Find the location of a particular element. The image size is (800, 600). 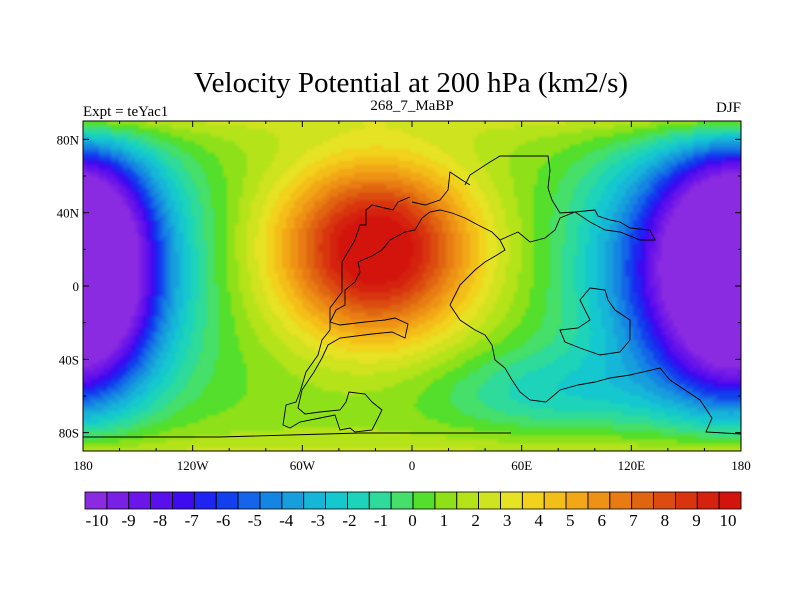

colorbar-label: 8 is located at coordinates (665, 520).